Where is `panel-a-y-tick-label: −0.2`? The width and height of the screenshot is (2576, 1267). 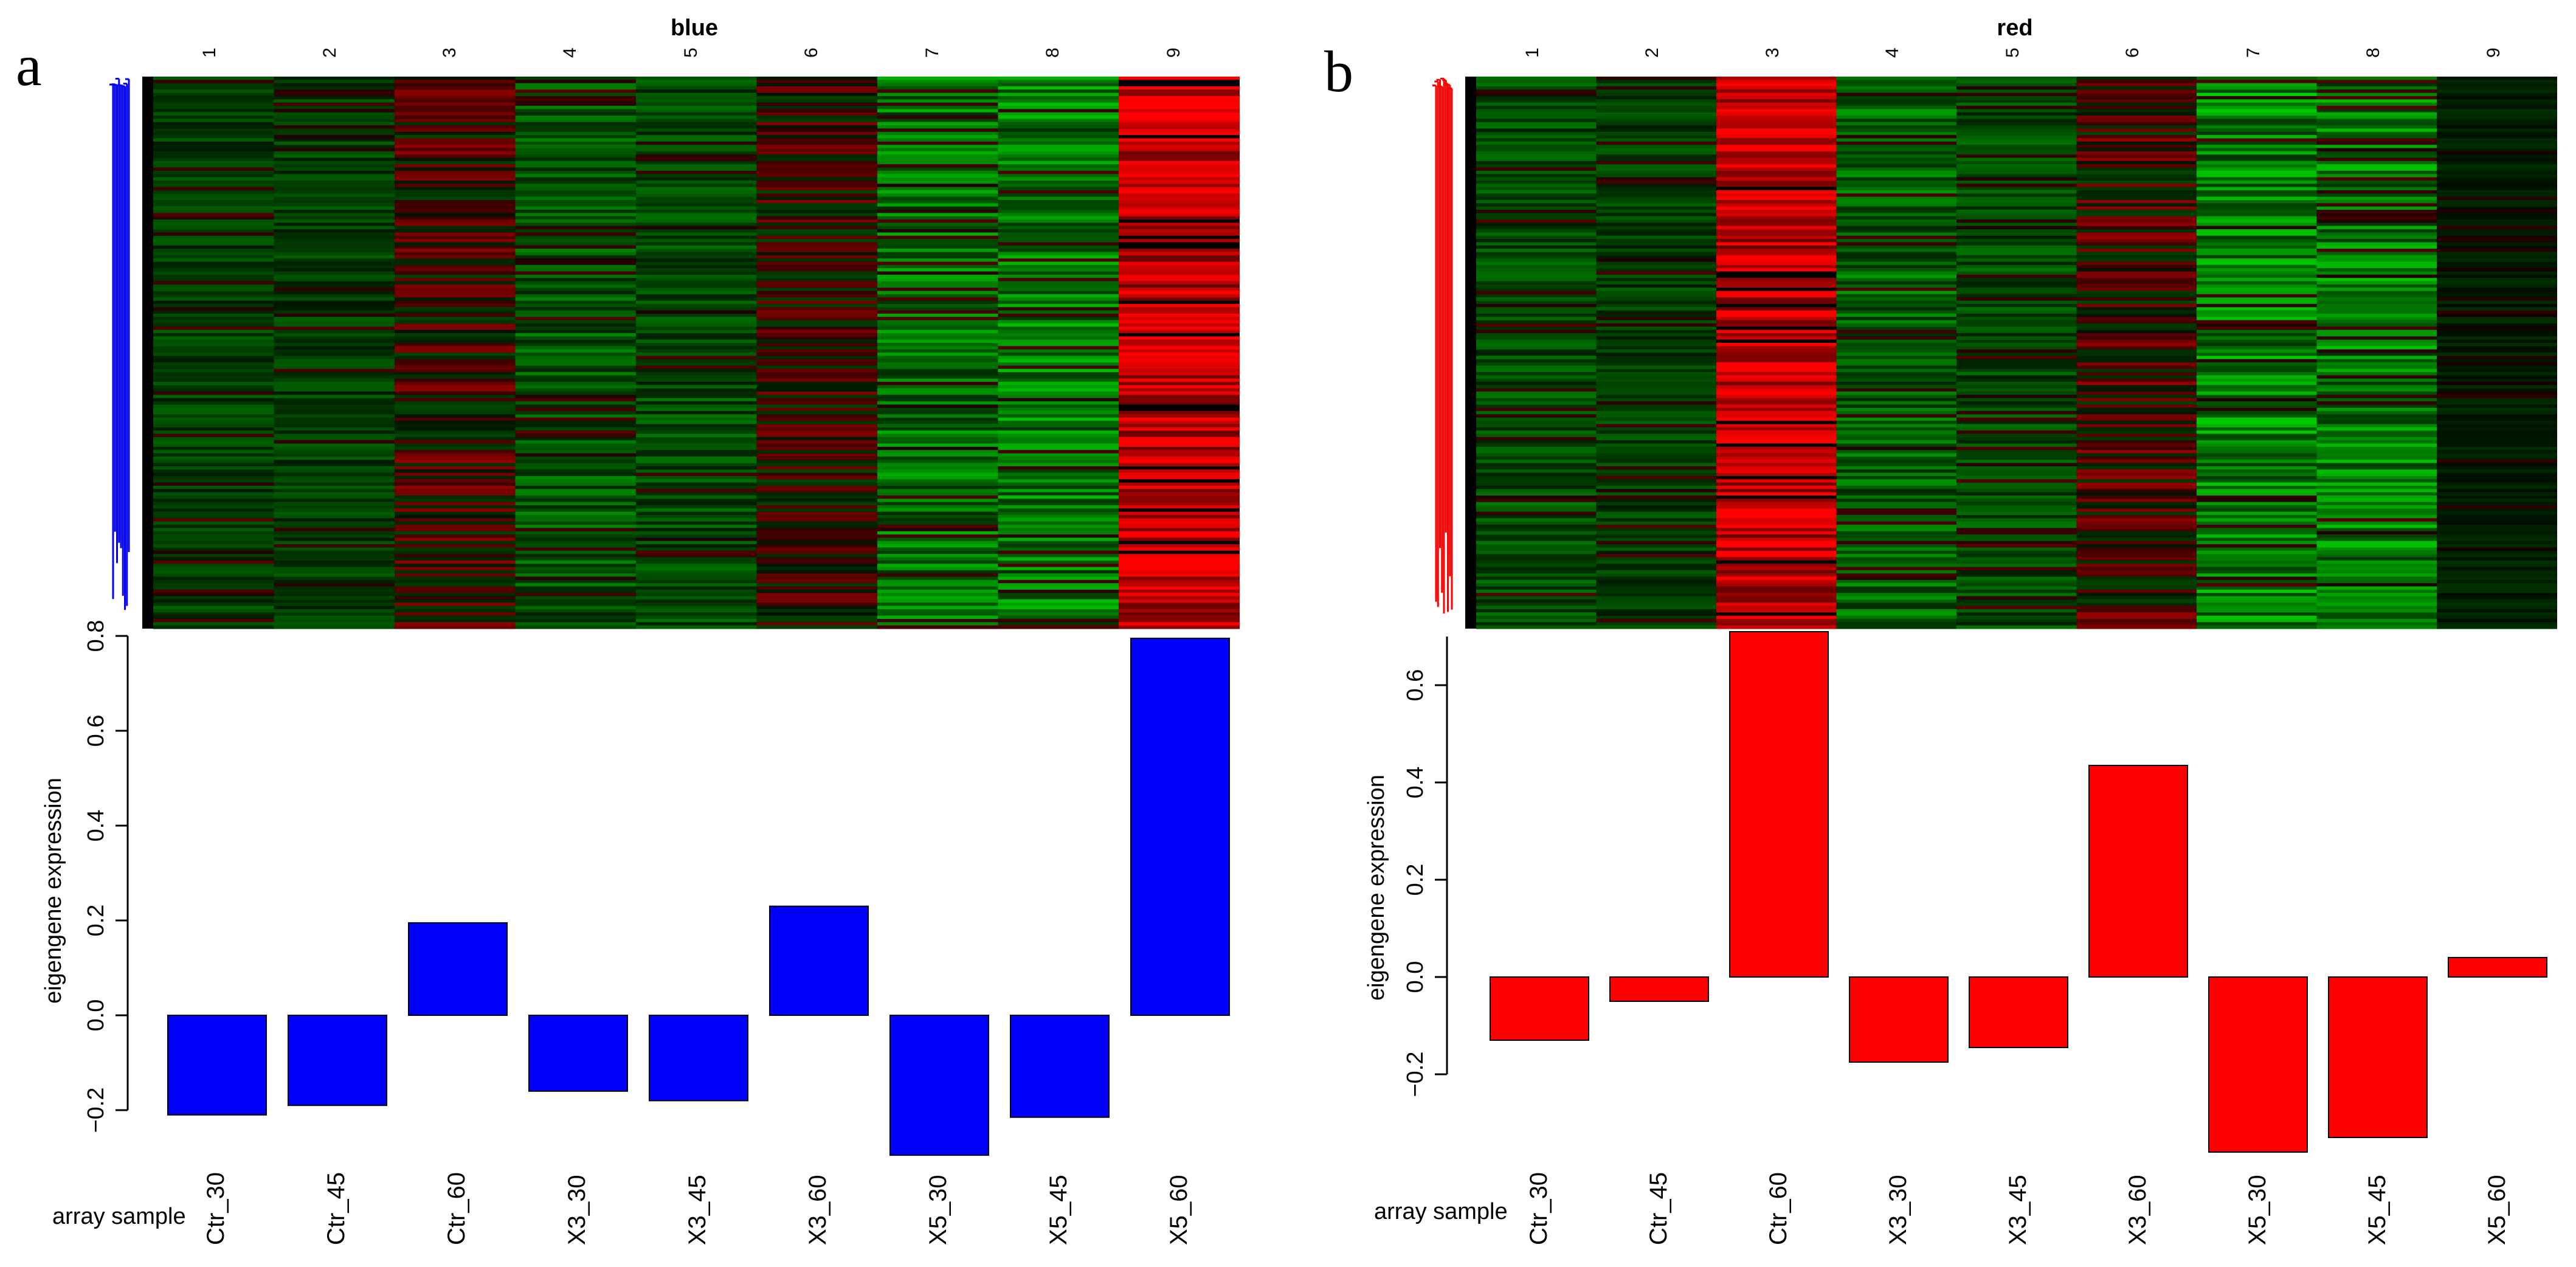 panel-a-y-tick-label: −0.2 is located at coordinates (96, 1110).